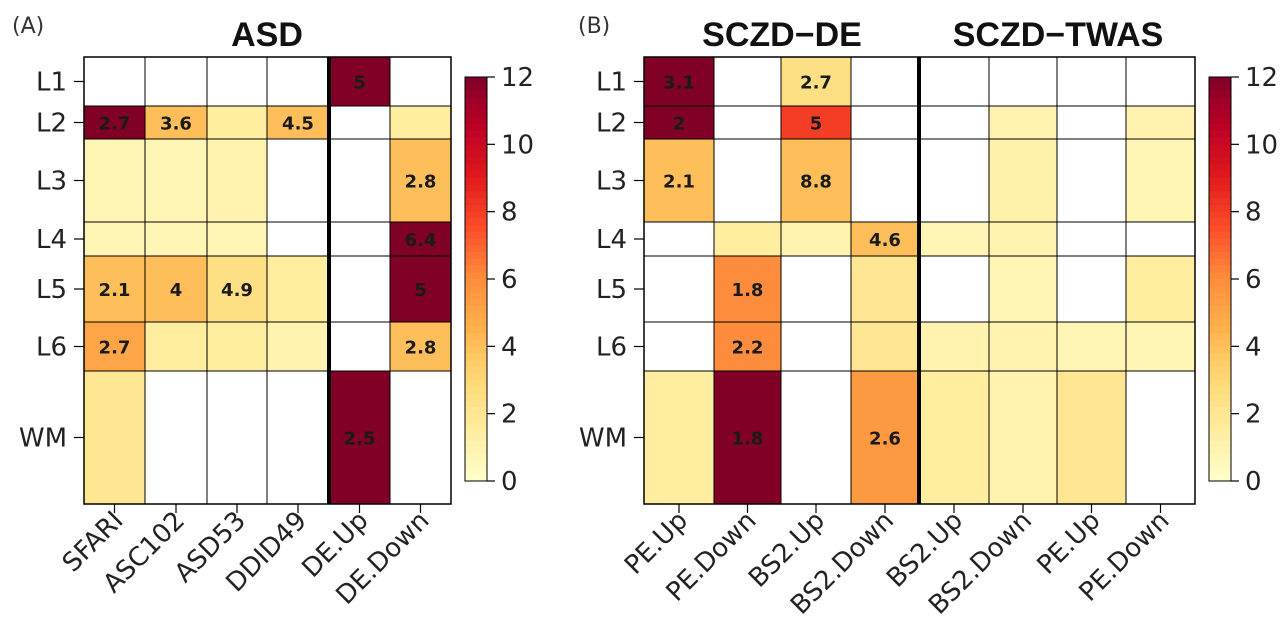 Image resolution: width=1280 pixels, height=631 pixels. What do you see at coordinates (509, 482) in the screenshot?
I see `asd-colorbar-label: 0` at bounding box center [509, 482].